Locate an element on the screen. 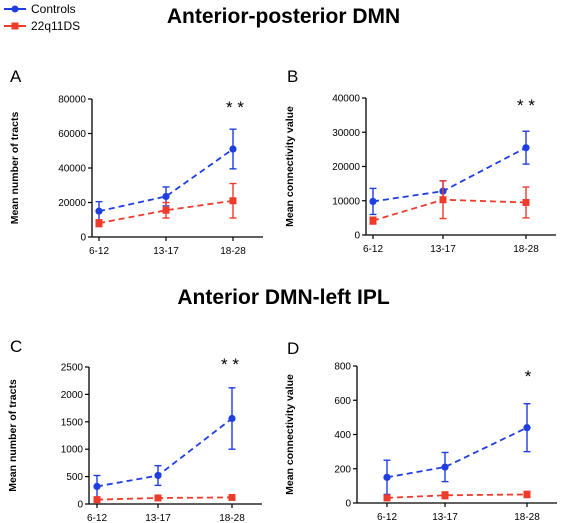 This screenshot has height=523, width=567. panel-letter: D is located at coordinates (293, 348).